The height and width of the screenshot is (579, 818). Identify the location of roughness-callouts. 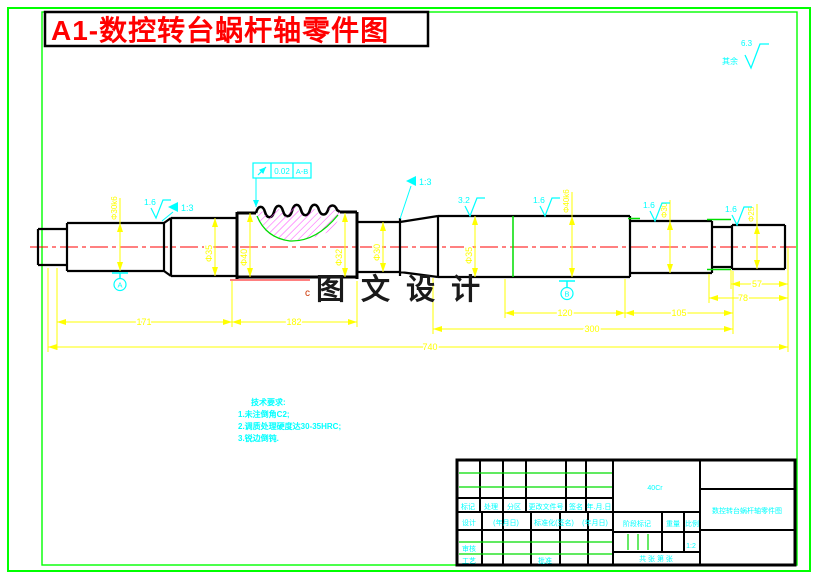
(451, 212).